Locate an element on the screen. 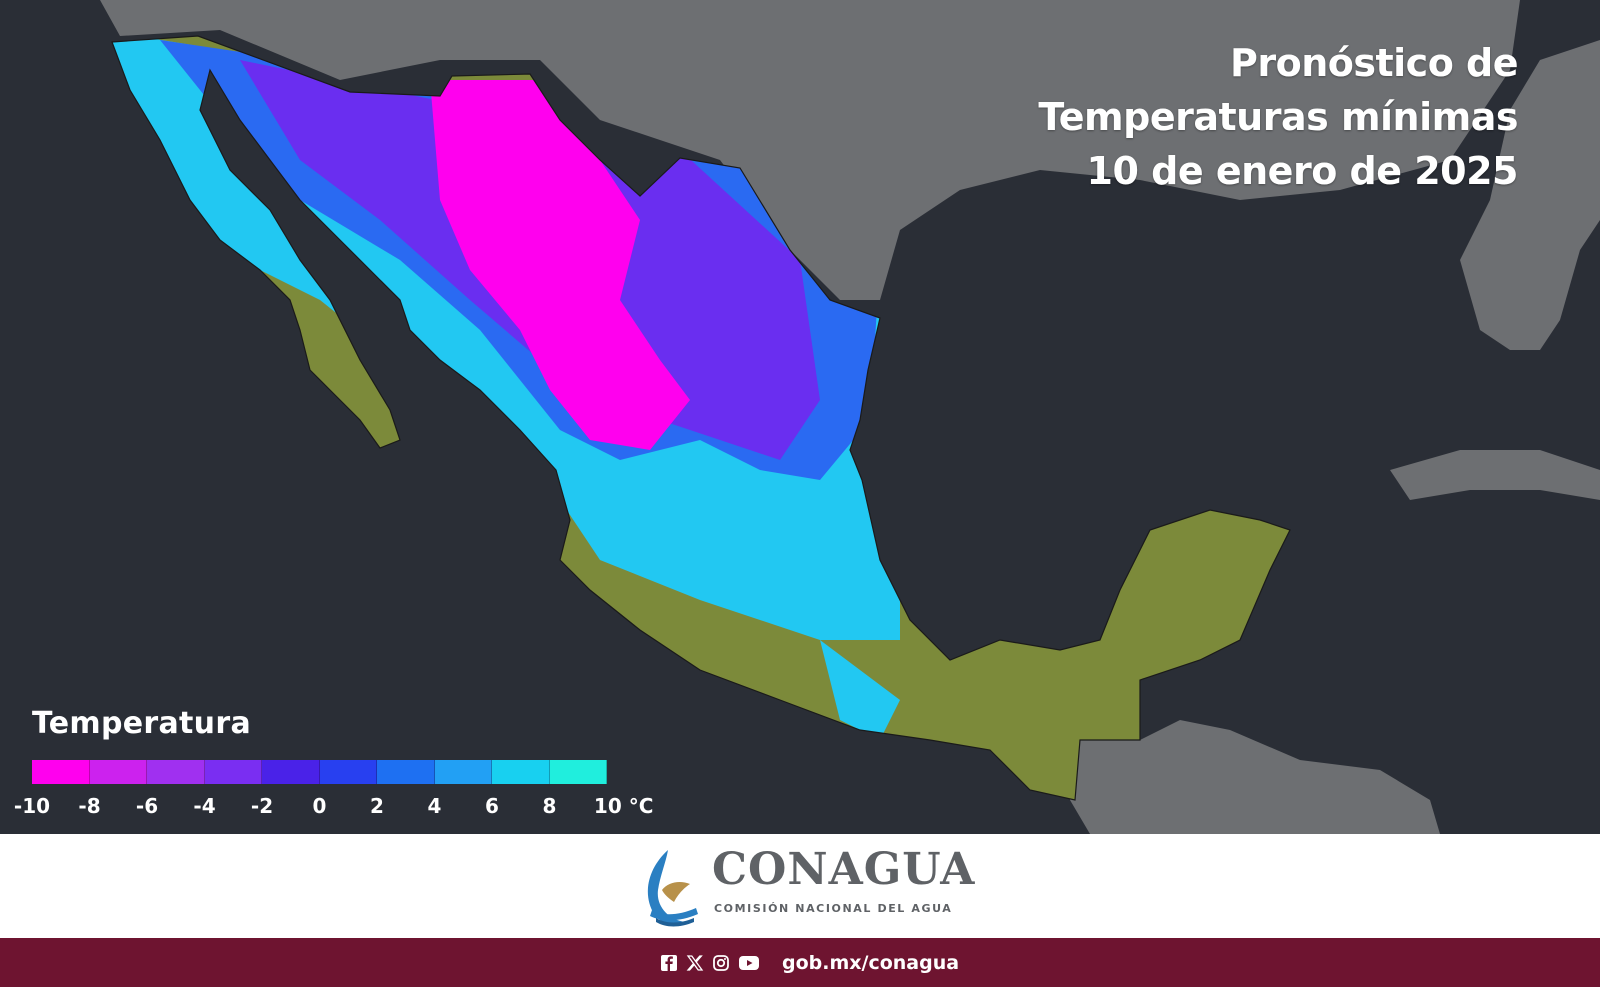 The height and width of the screenshot is (987, 1600). title-line-3: 10 de enero de 2025 is located at coordinates (1302, 171).